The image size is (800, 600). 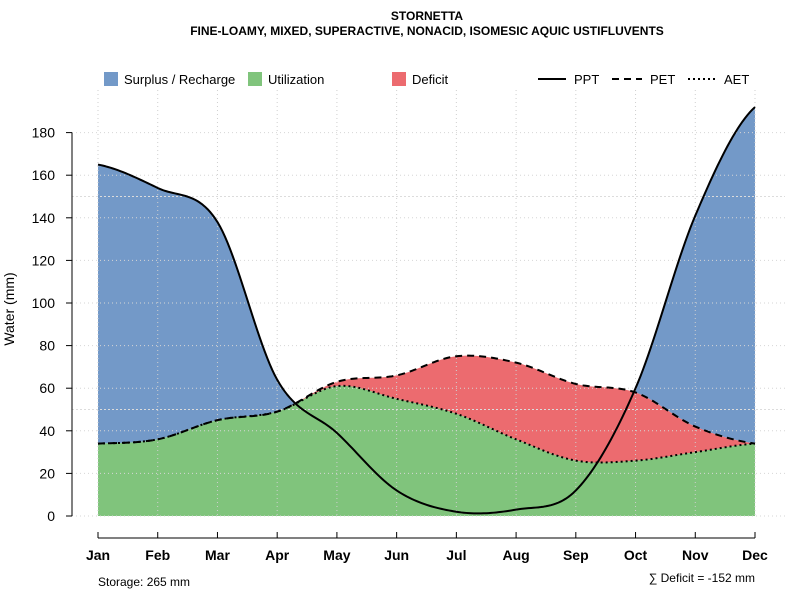 What do you see at coordinates (636, 555) in the screenshot?
I see `x-tick-label: Oct` at bounding box center [636, 555].